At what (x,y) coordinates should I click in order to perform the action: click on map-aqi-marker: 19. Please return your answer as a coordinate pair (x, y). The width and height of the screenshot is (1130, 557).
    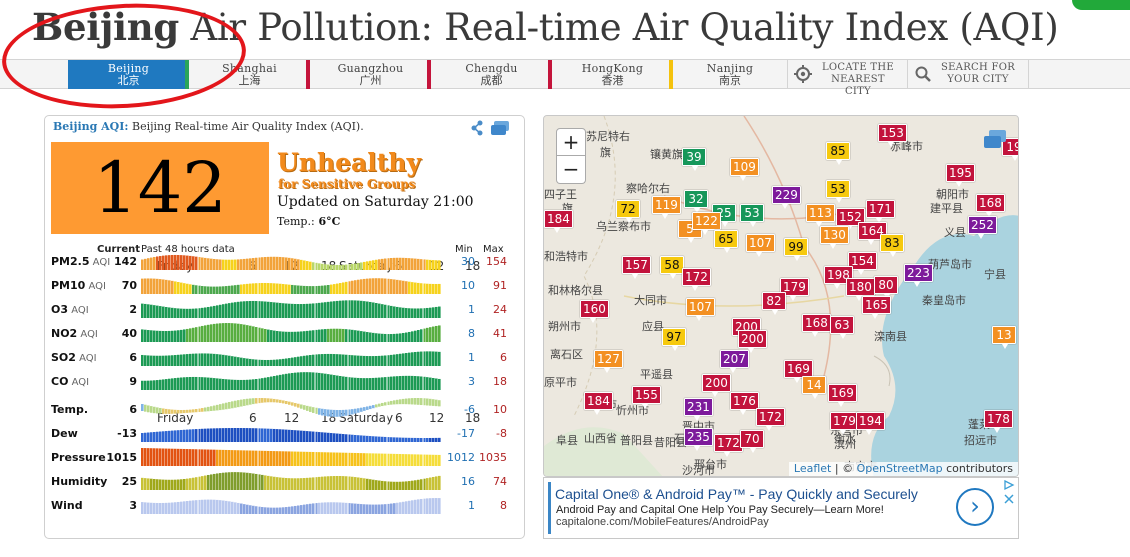
    Looking at the image, I should click on (1010, 149).